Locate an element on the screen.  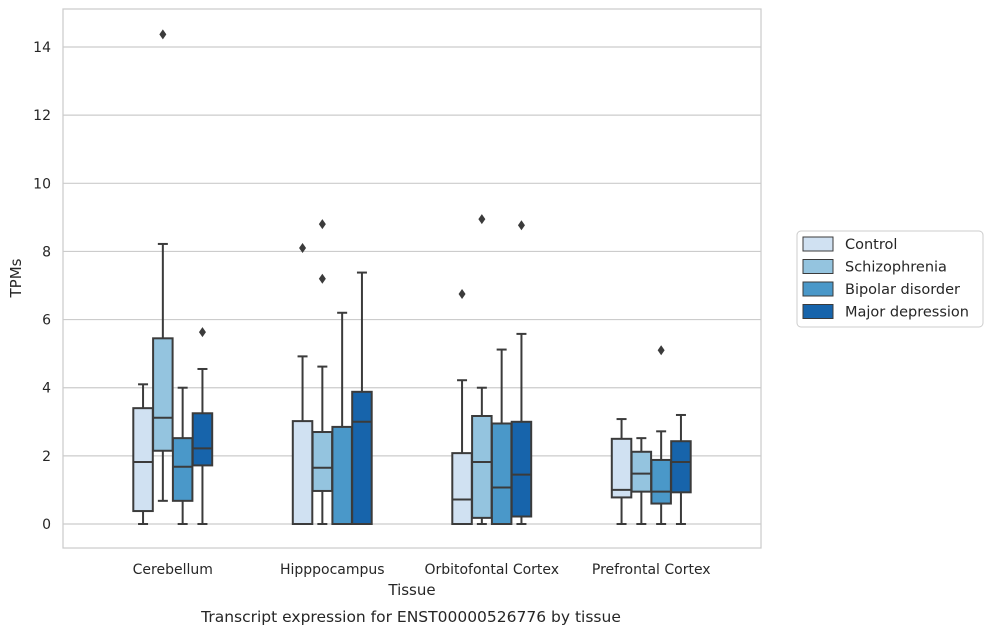
x-tick-label: Cerebellum is located at coordinates (173, 570).